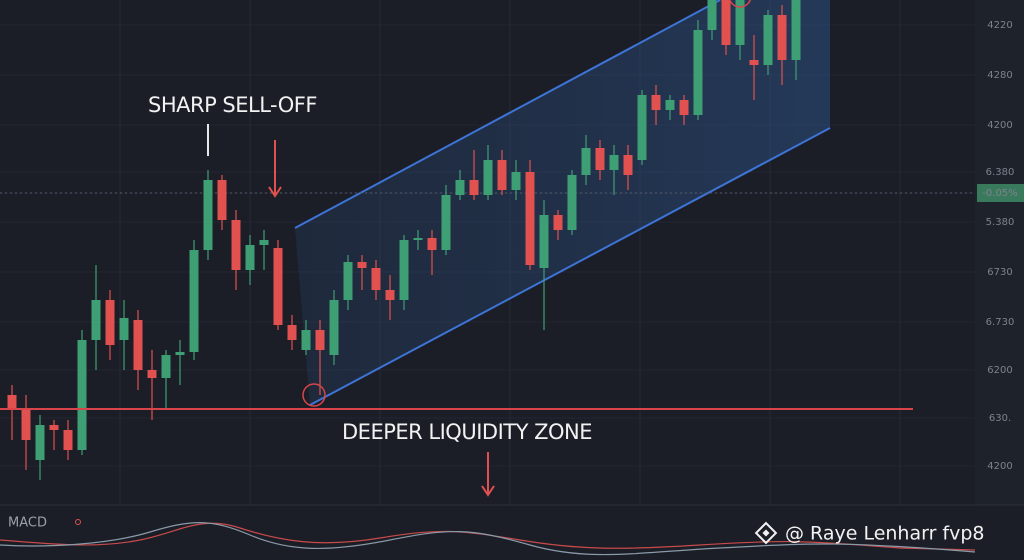 The height and width of the screenshot is (560, 1024). Describe the element at coordinates (1000, 172) in the screenshot. I see `y-tick-label: 6.380` at that location.